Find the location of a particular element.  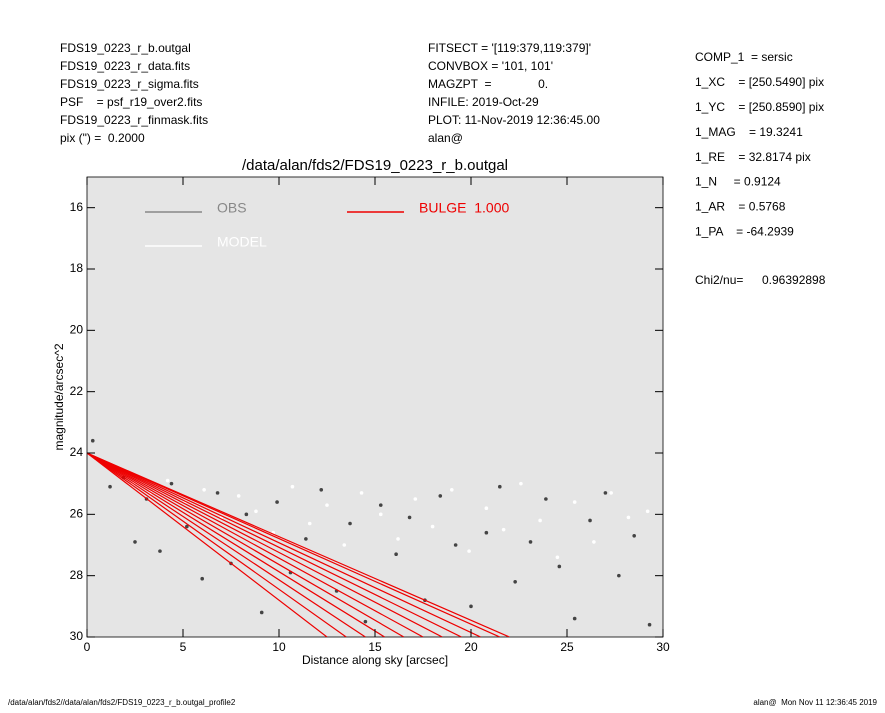

header-middle-line: alan@ is located at coordinates (445, 138).